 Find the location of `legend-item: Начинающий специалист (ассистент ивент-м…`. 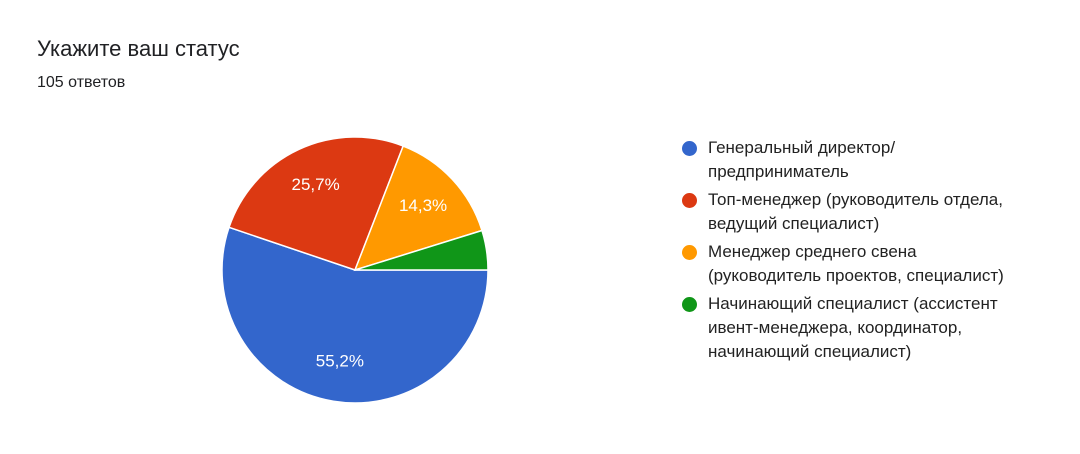

legend-item: Начинающий специалист (ассистент ивент-м… is located at coordinates (856, 328).